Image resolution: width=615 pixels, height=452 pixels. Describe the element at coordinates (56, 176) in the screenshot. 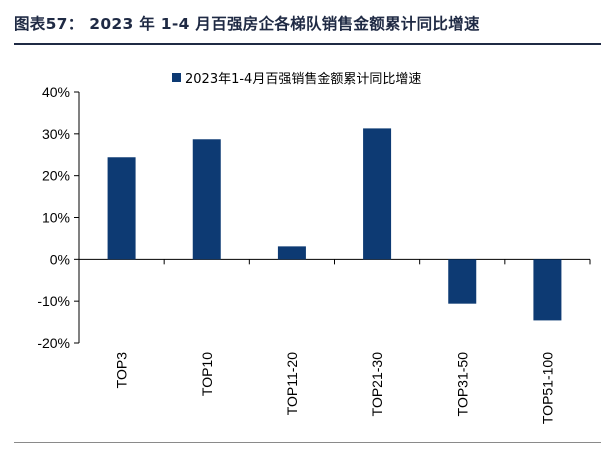

I see `y-tick-label: 20%` at that location.